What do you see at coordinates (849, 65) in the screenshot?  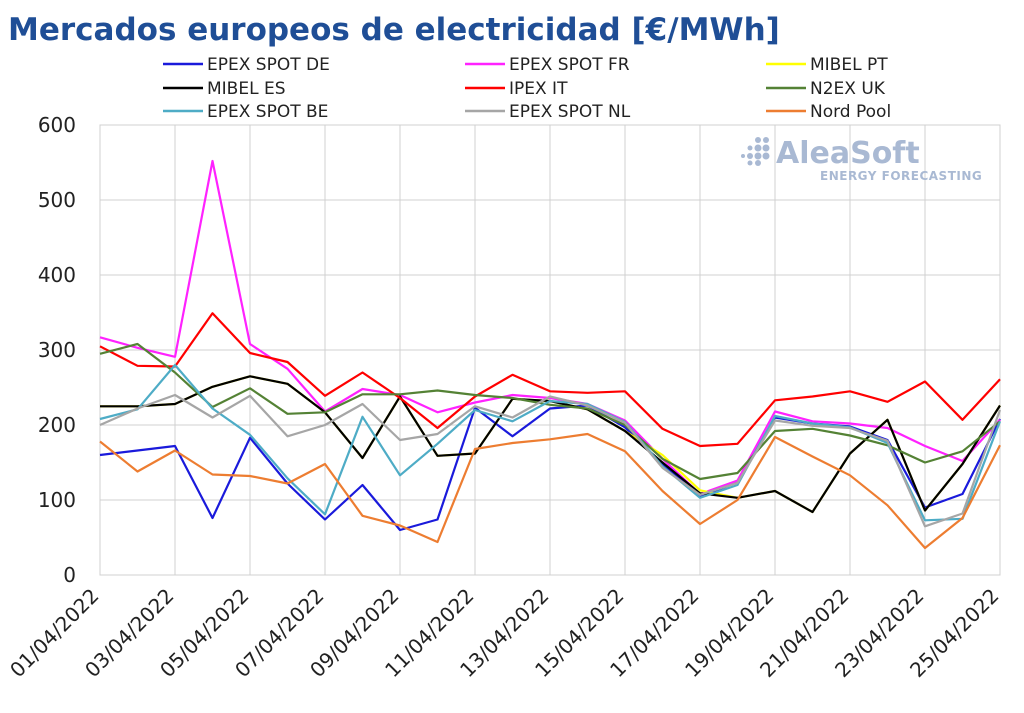 I see `legend-label: MIBEL PT` at bounding box center [849, 65].